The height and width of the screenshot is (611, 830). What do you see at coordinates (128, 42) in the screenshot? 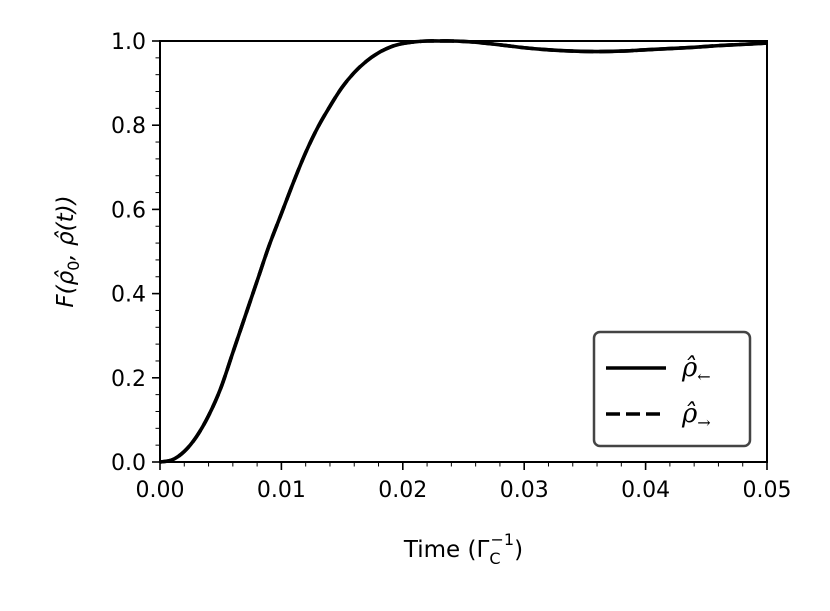
I see `y-tick-label: 1.0` at bounding box center [128, 42].